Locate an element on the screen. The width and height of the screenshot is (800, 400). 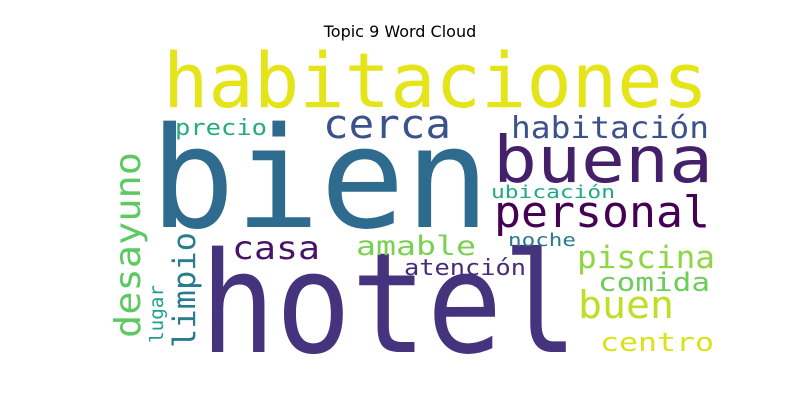
word-19: lugar is located at coordinates (157, 314).